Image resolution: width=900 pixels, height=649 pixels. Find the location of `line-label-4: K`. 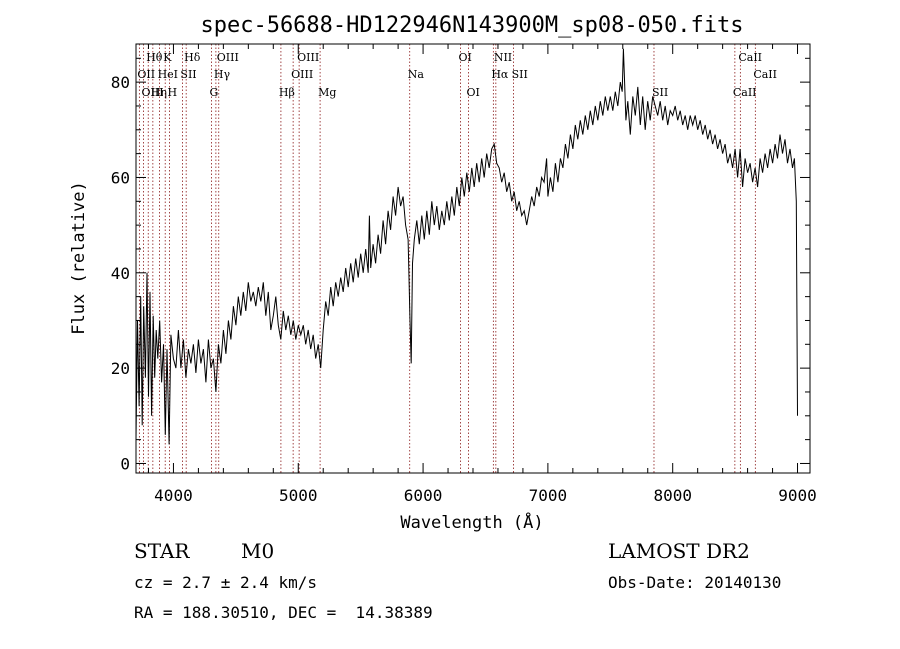

line-label-4: K is located at coordinates (167, 57).